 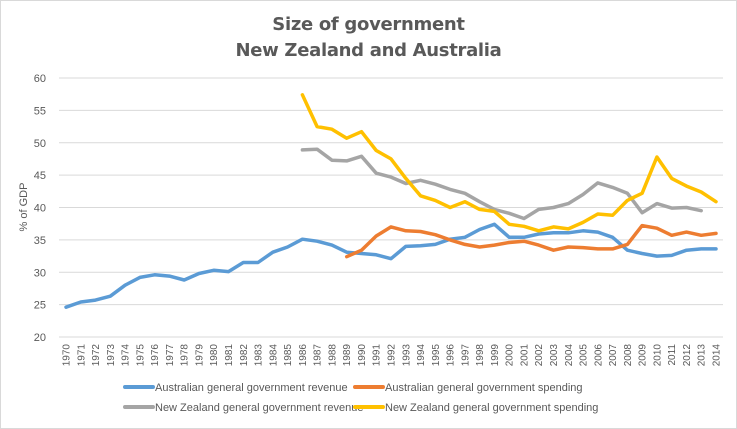 What do you see at coordinates (318, 355) in the screenshot?
I see `x-tick-label: 1987` at bounding box center [318, 355].